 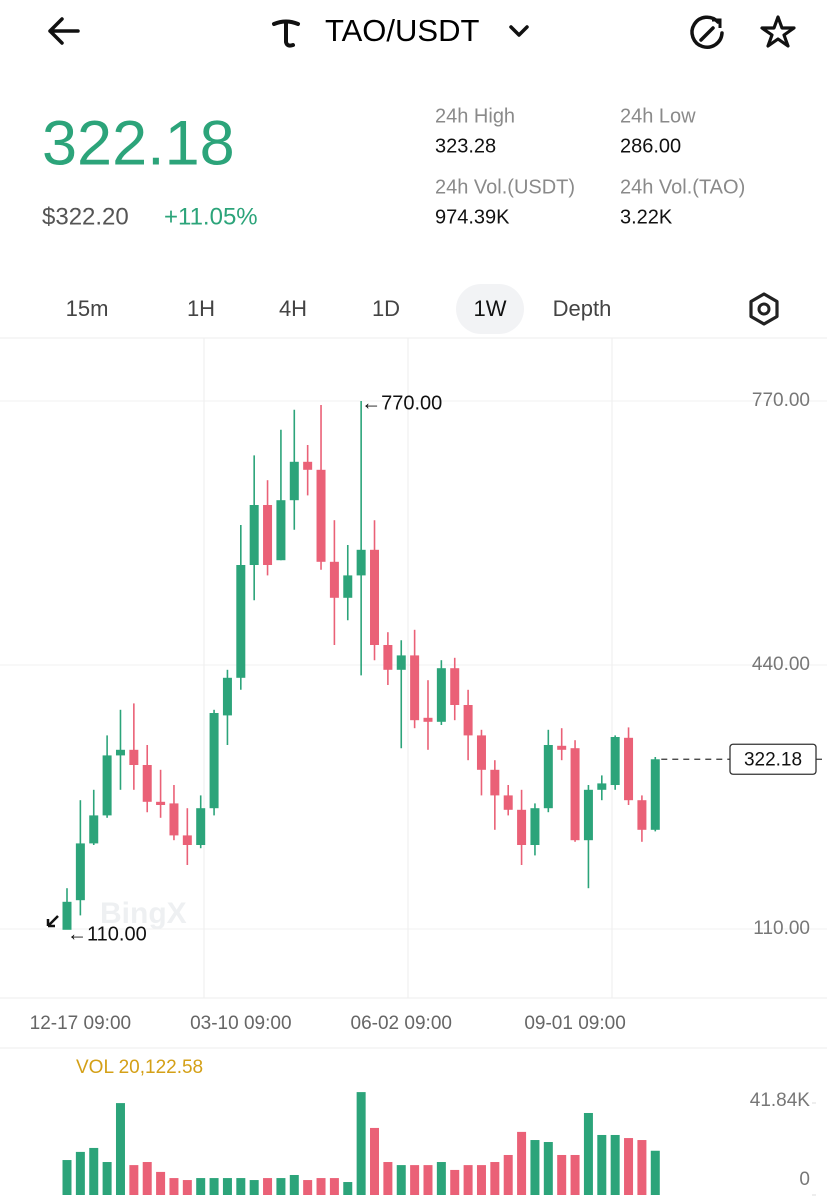 What do you see at coordinates (52, 921) in the screenshot?
I see `expand-icon` at bounding box center [52, 921].